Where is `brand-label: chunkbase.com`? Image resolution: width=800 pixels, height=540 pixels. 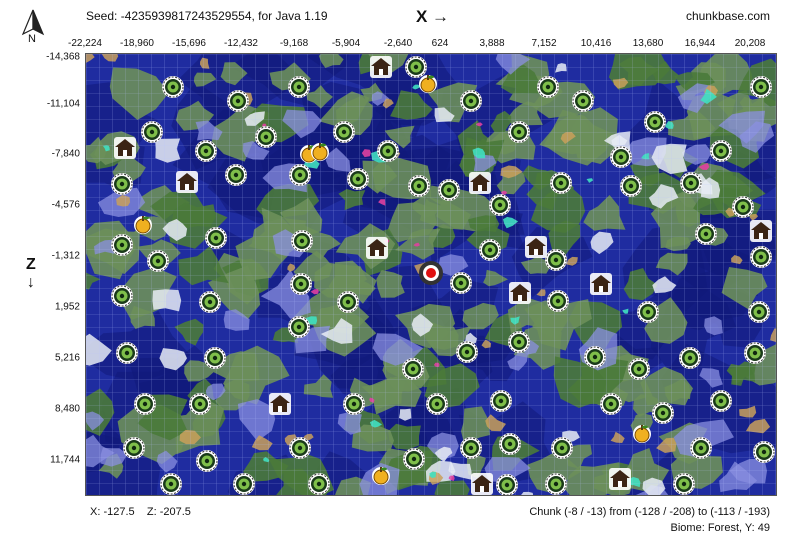 brand-label: chunkbase.com is located at coordinates (727, 16).